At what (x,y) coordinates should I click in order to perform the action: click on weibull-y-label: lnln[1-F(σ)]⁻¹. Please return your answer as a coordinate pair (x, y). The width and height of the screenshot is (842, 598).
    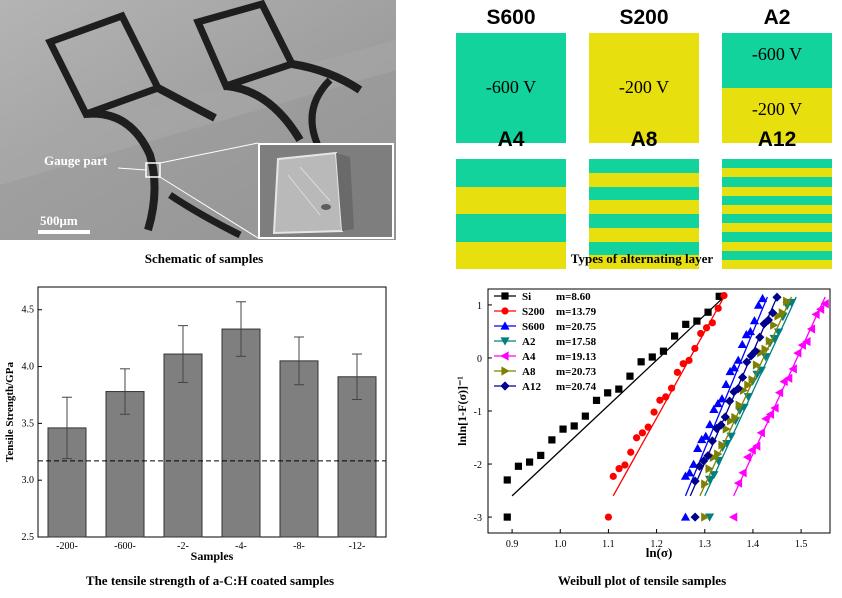
    Looking at the image, I should click on (462, 411).